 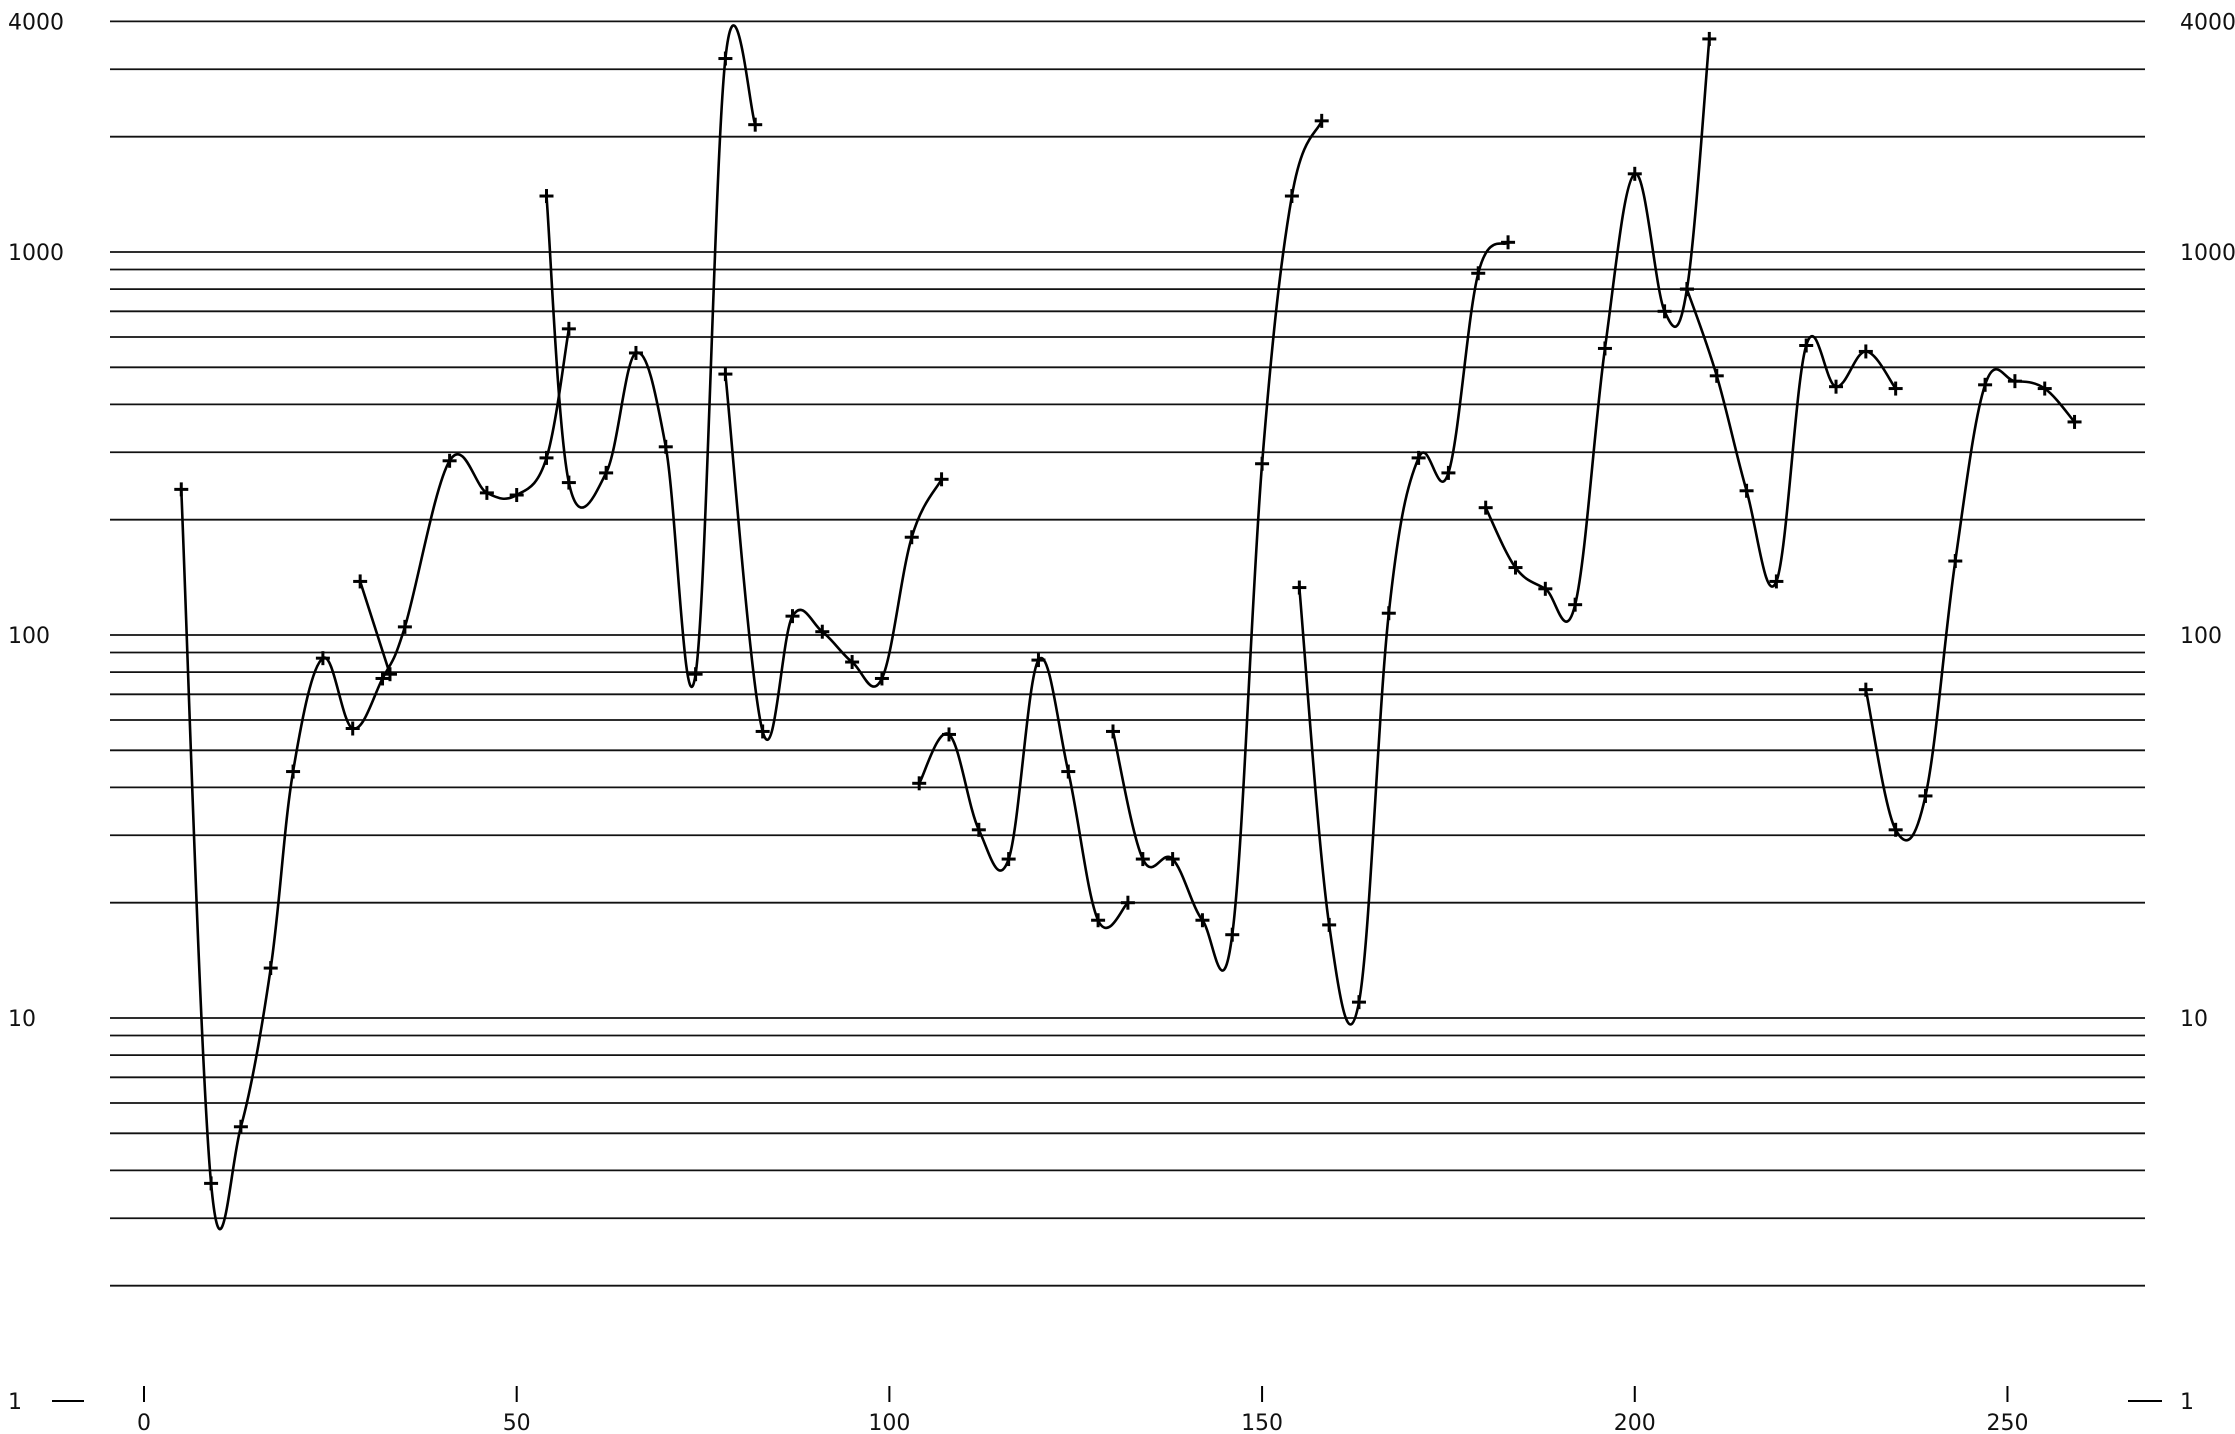 What do you see at coordinates (29, 636) in the screenshot?
I see `y-tick-label-left: 100` at bounding box center [29, 636].